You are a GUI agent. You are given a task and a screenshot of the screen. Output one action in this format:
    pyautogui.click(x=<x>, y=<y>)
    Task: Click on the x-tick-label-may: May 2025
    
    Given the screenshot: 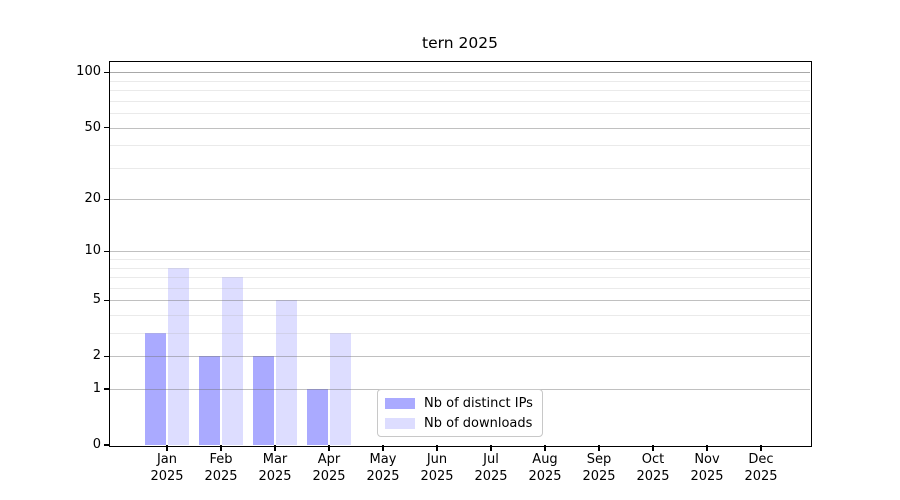 What is the action you would take?
    pyautogui.click(x=383, y=468)
    